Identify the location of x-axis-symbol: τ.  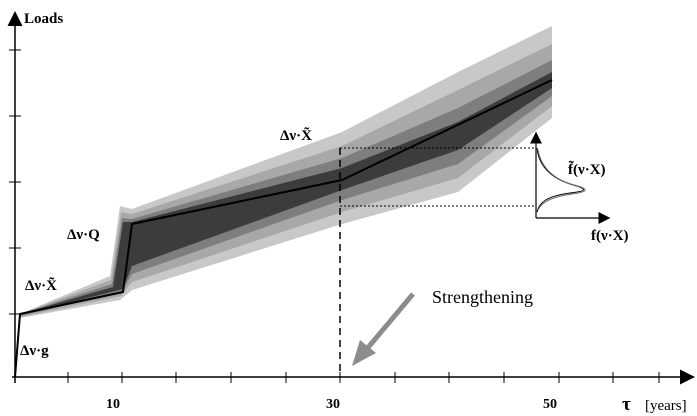
(626, 404).